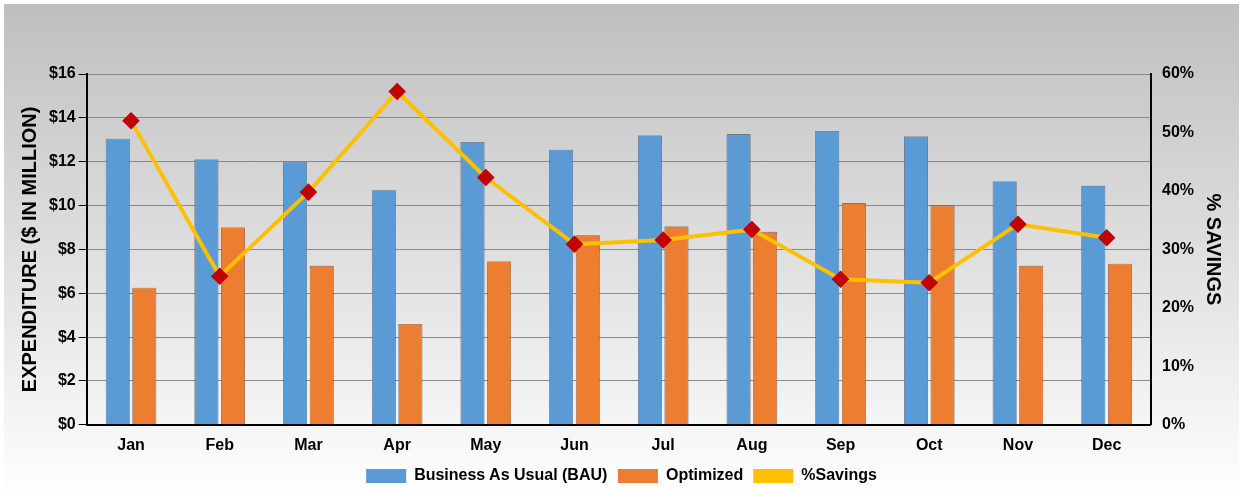 The height and width of the screenshot is (504, 1243). Describe the element at coordinates (397, 444) in the screenshot. I see `x-tick-label: Apr` at that location.